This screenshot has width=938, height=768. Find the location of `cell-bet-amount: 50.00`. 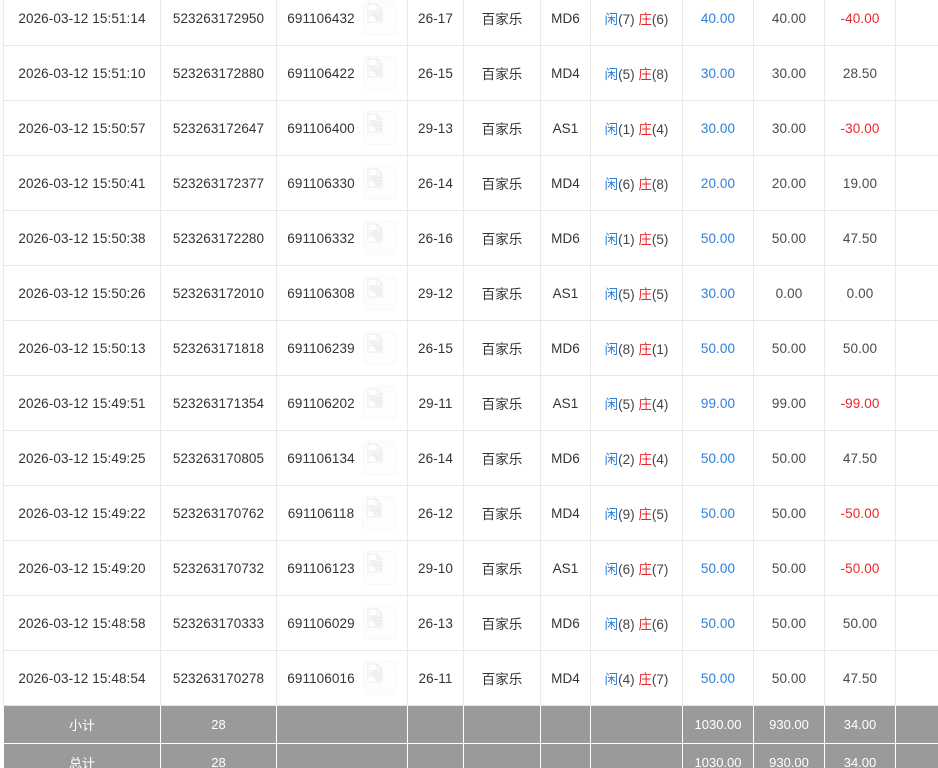

cell-bet-amount: 50.00 is located at coordinates (718, 623).